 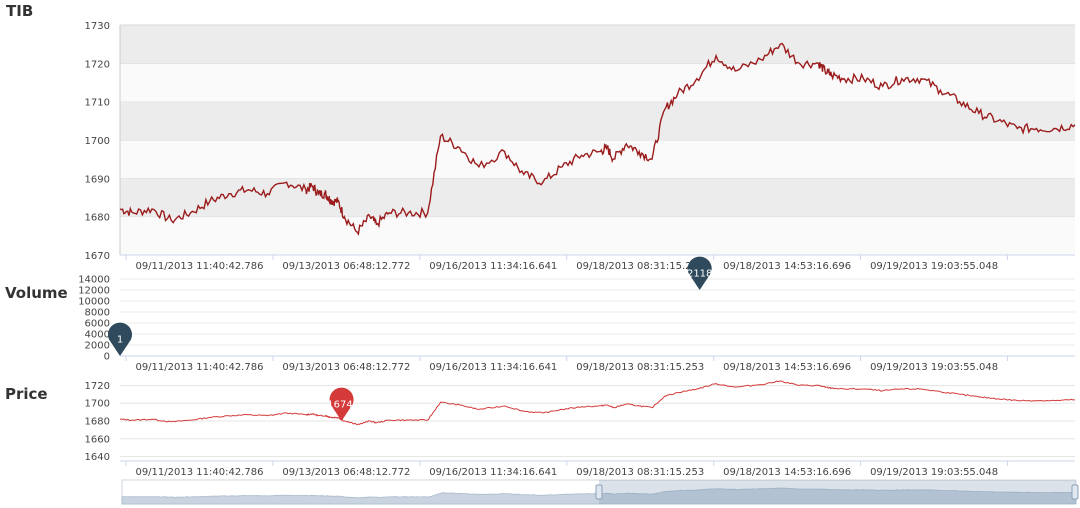 I want to click on price-title: Price, so click(x=26, y=394).